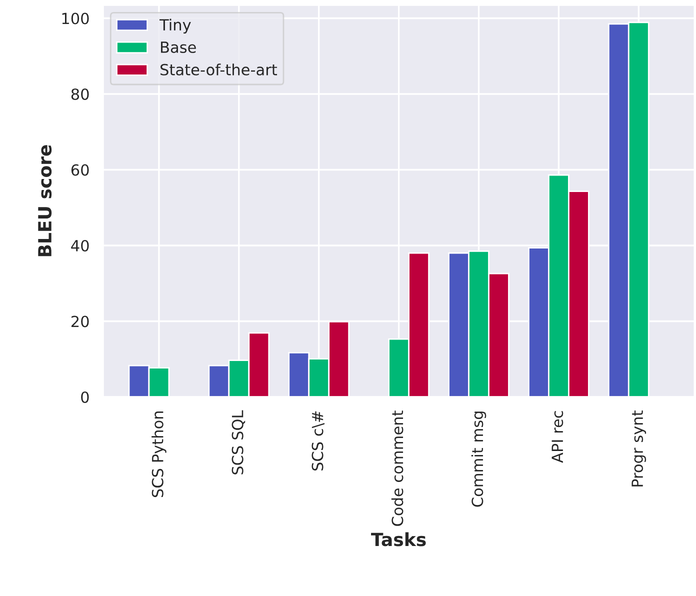  Describe the element at coordinates (80, 94) in the screenshot. I see `y-tick-label: 80` at that location.